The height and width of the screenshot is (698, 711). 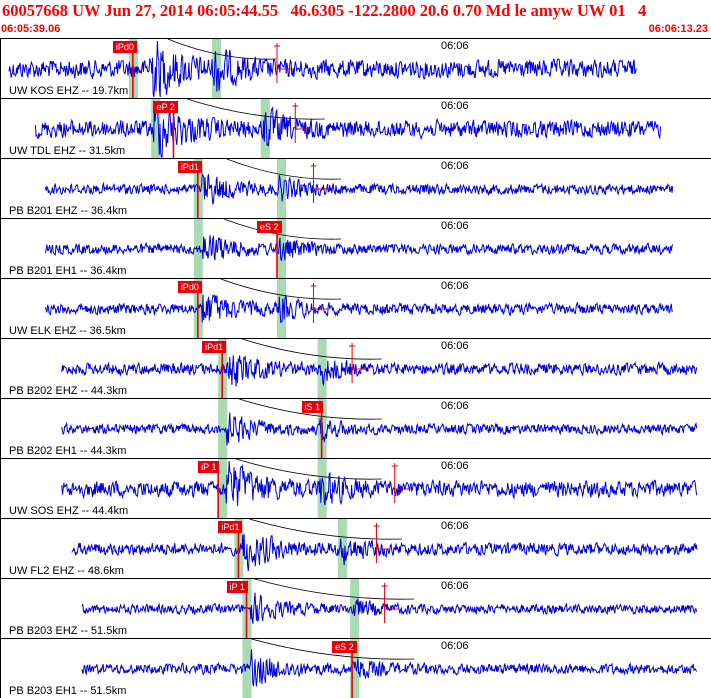 I want to click on trace-panel: eP 2 06:06 UW TDL EHZ -- 31.5km, so click(x=355, y=128).